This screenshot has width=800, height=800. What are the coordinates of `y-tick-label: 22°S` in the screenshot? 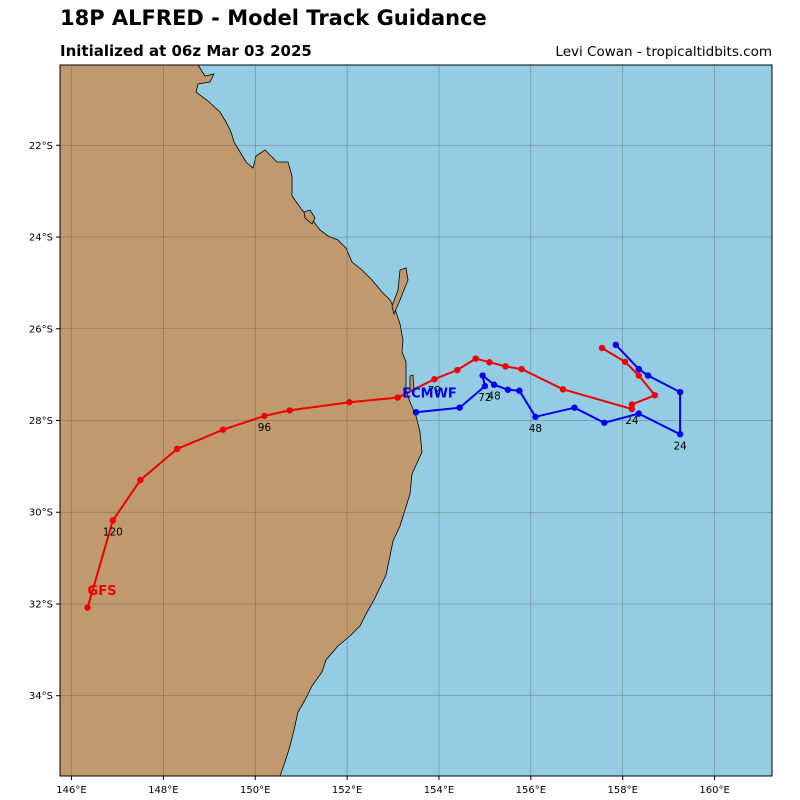 It's located at (41, 146).